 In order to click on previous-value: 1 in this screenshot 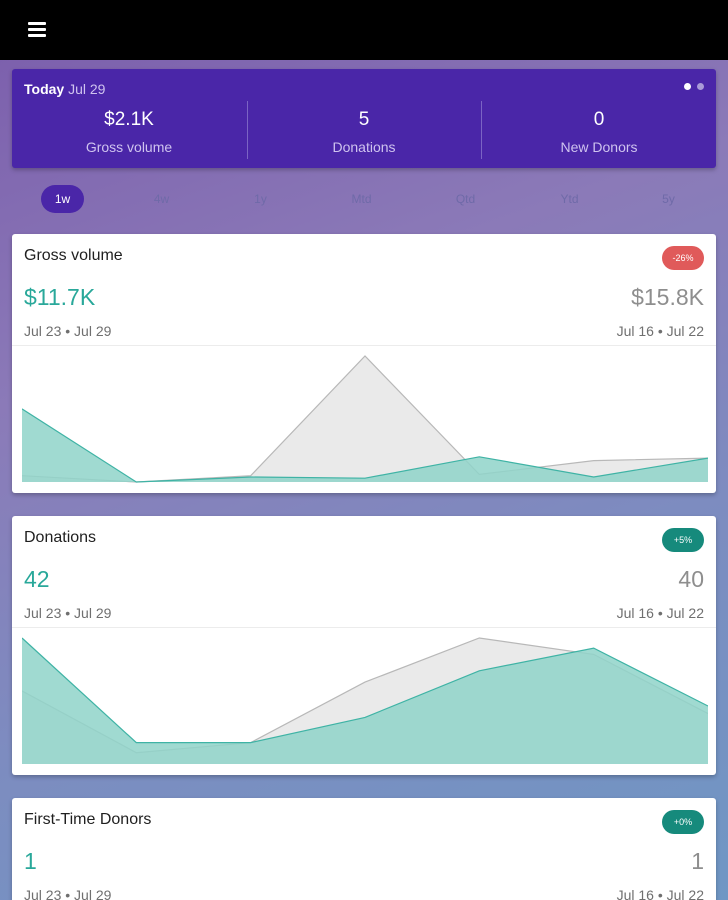, I will do `click(697, 861)`.